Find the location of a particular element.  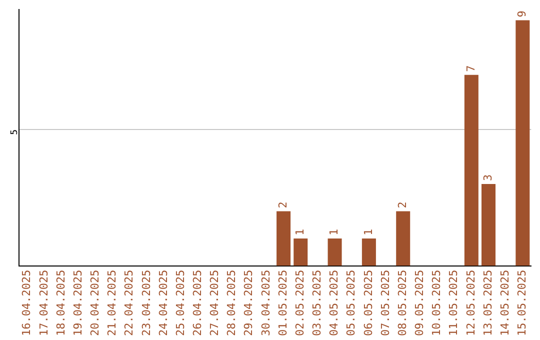

x-tick-label: 05.05.2025 is located at coordinates (351, 303).